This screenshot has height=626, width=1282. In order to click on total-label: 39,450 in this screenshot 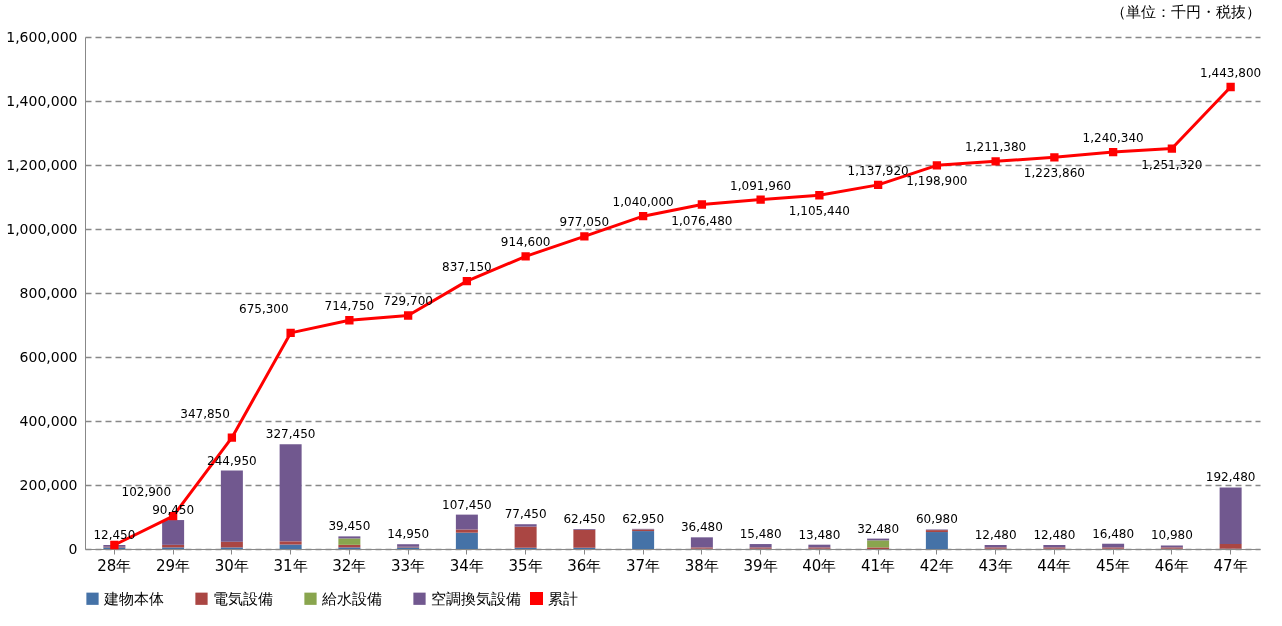, I will do `click(349, 526)`.